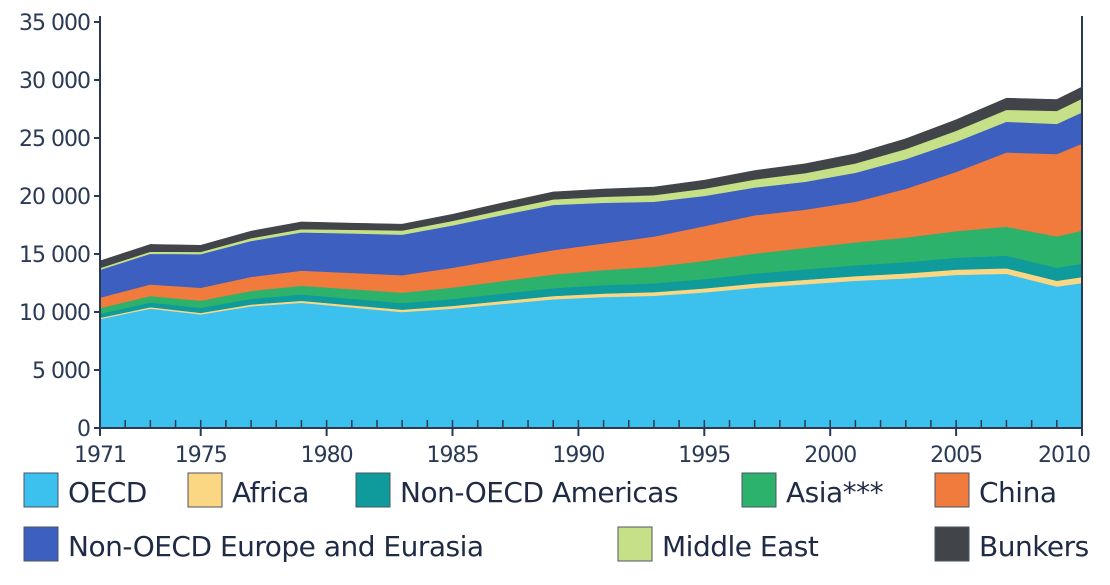  I want to click on legend-label: Asia***, so click(835, 492).